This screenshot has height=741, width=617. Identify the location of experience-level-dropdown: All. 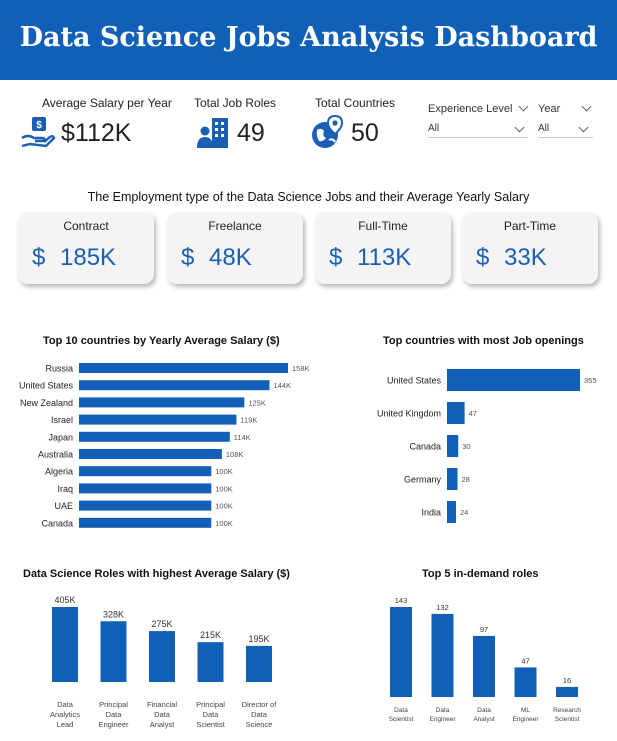
(478, 129).